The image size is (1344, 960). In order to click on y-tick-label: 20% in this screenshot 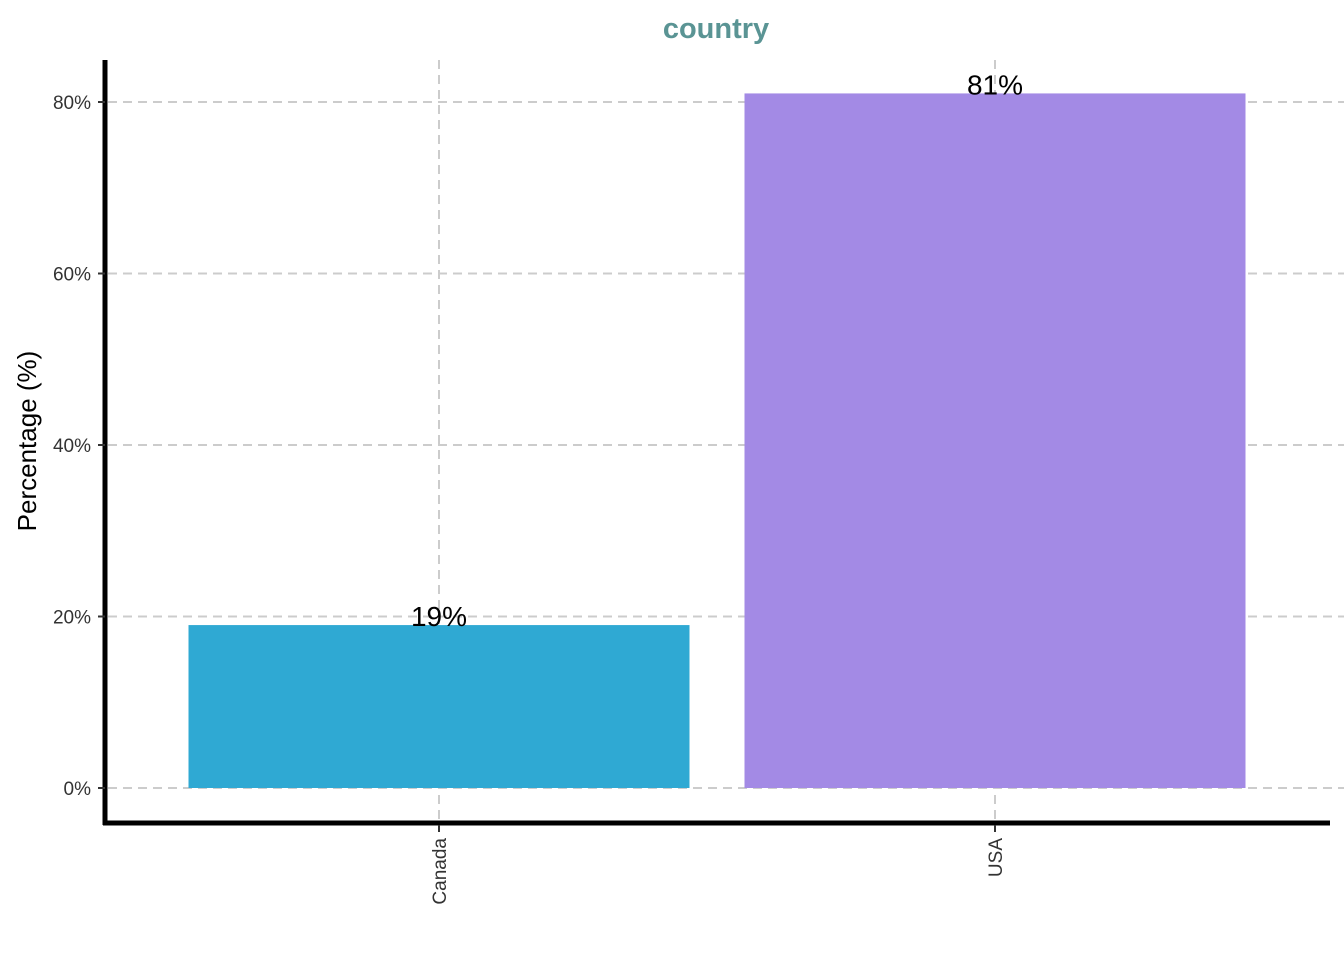, I will do `click(72, 618)`.